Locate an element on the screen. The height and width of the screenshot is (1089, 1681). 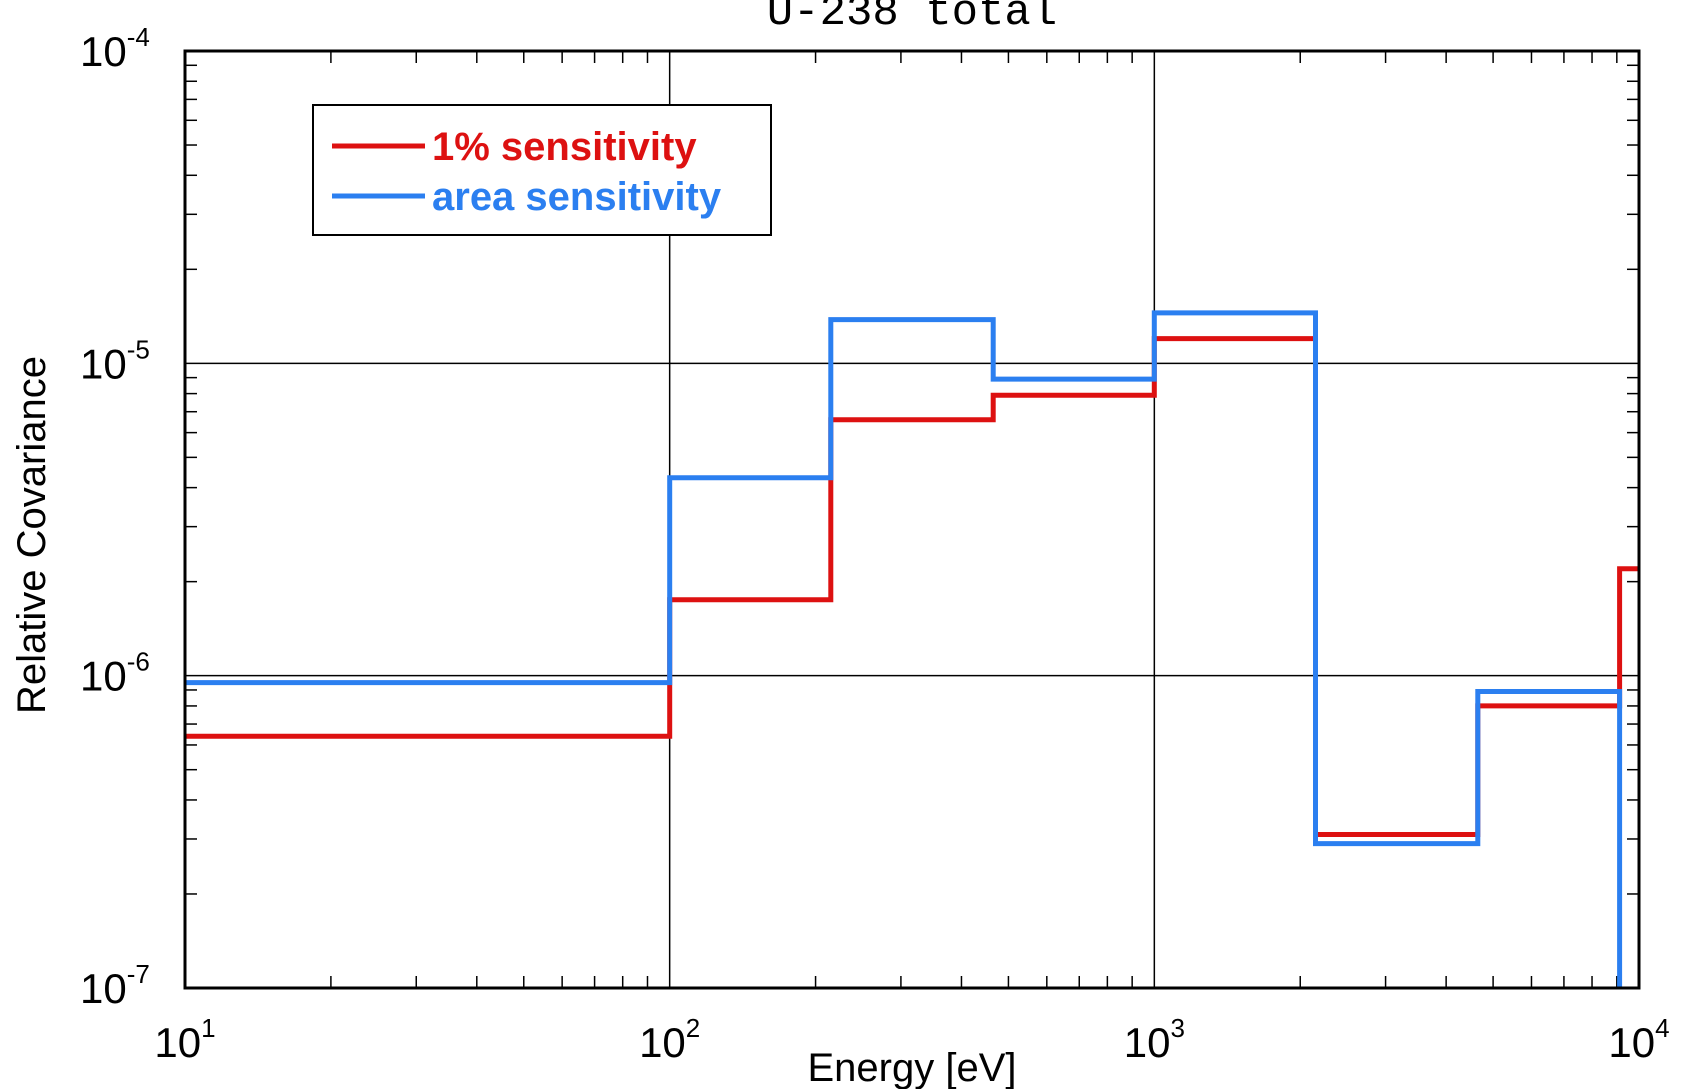
legend-box is located at coordinates (542, 170).